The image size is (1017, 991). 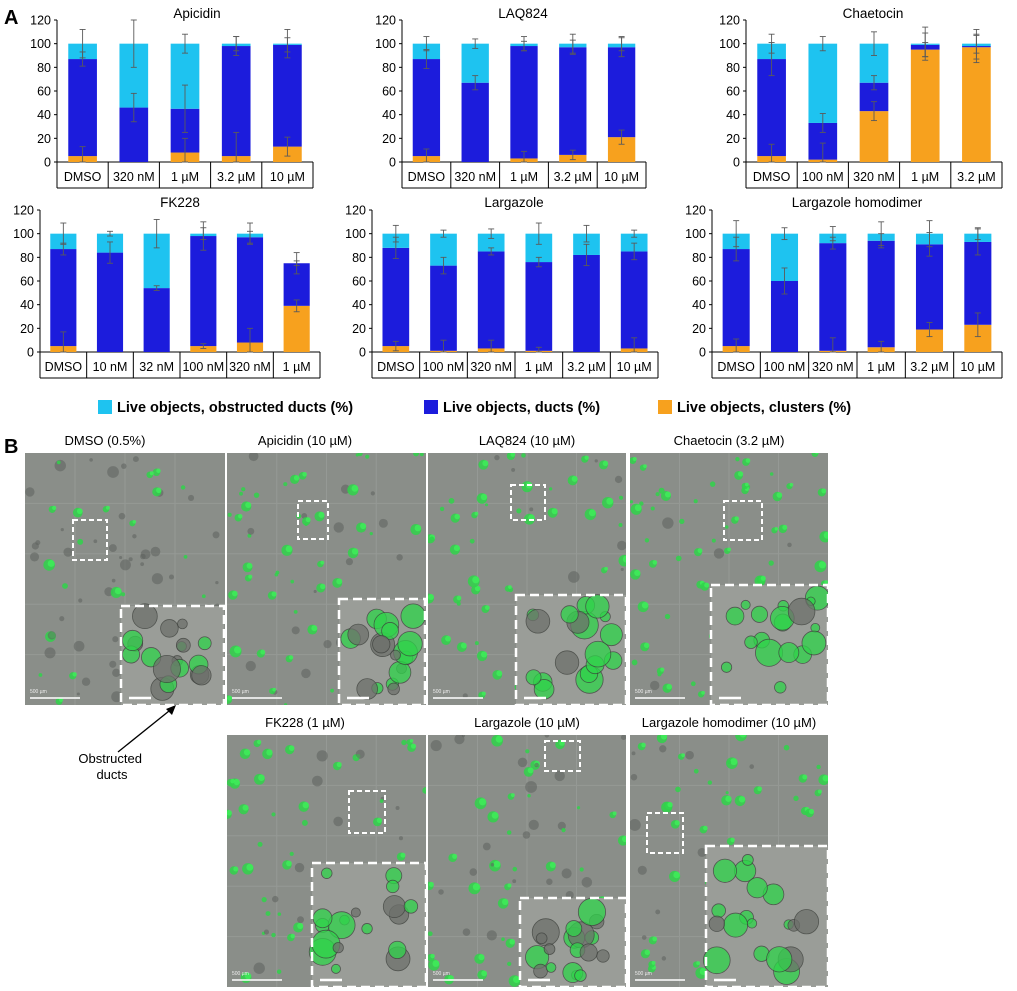 What do you see at coordinates (441, 692) in the screenshot?
I see `scale-label-laq824: 500 µm` at bounding box center [441, 692].